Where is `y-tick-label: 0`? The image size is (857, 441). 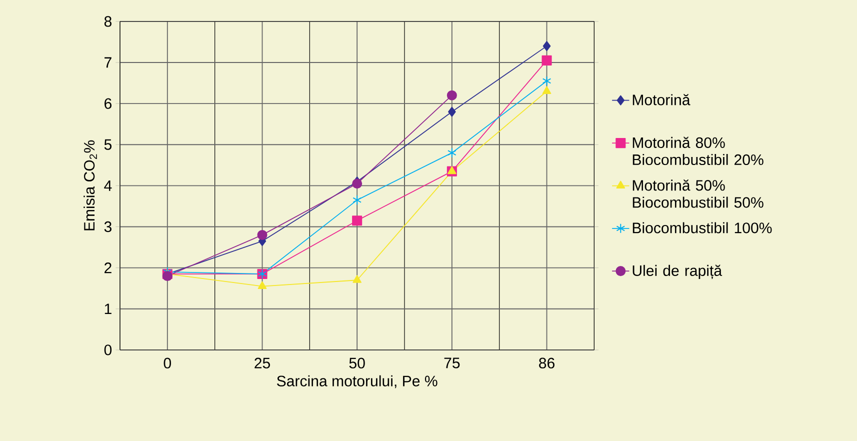 y-tick-label: 0 is located at coordinates (108, 350).